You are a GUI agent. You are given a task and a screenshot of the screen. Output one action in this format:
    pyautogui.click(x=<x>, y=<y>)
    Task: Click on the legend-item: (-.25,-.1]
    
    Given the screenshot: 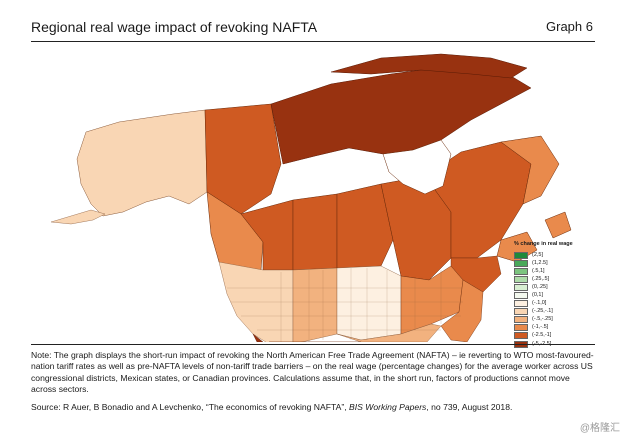 What is the action you would take?
    pyautogui.click(x=533, y=312)
    